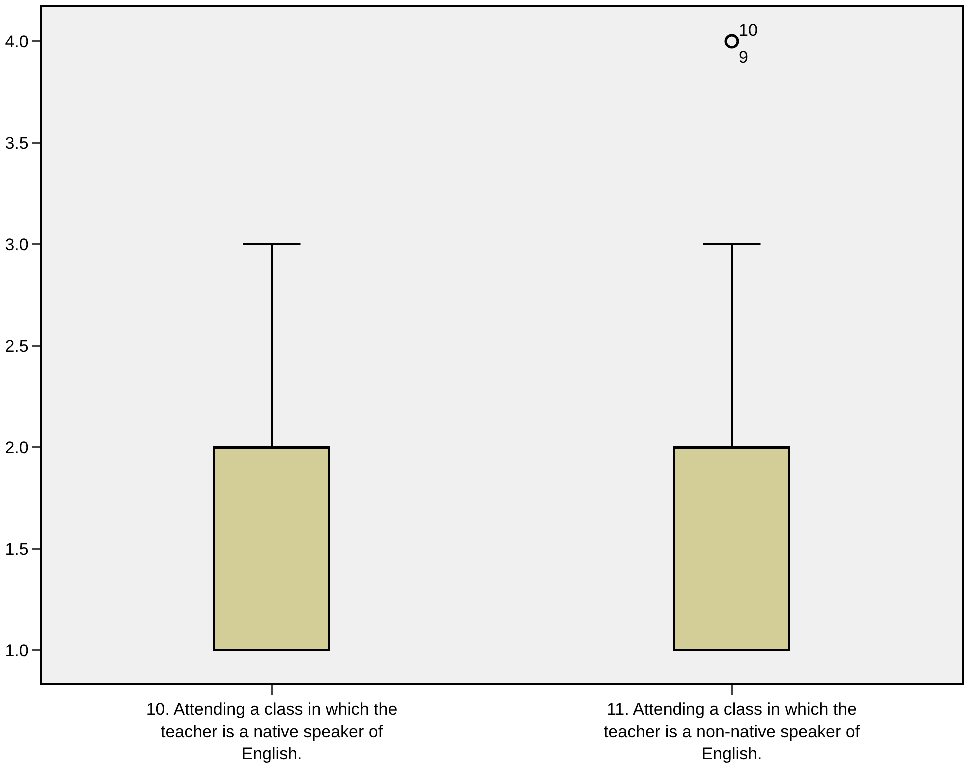  What do you see at coordinates (272, 732) in the screenshot?
I see `x-tick-label: 10. Attending a class in which the teacher is a native speaker of English.` at bounding box center [272, 732].